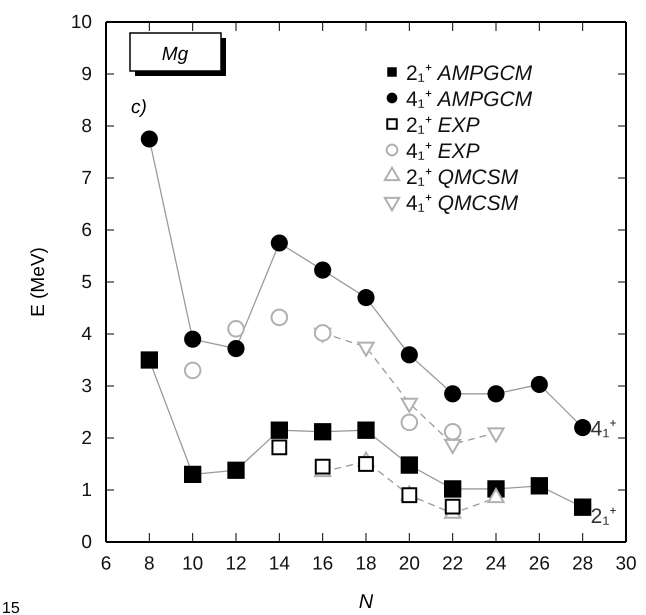 The width and height of the screenshot is (646, 615). What do you see at coordinates (86, 127) in the screenshot?
I see `y-tick-label: 8` at bounding box center [86, 127].